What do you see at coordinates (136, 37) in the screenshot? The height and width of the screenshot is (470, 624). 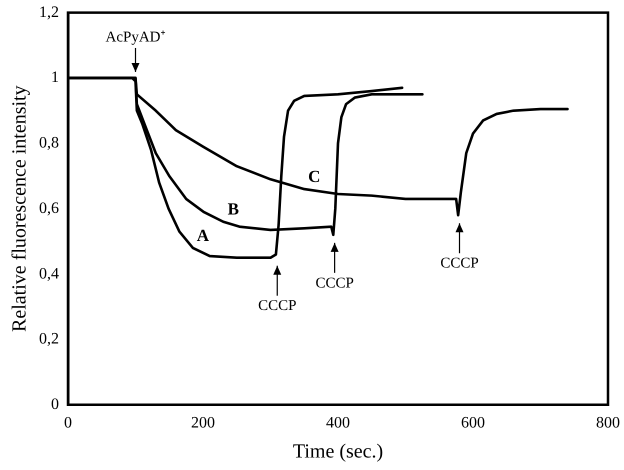 I see `annotation: AcPyAD⁺` at bounding box center [136, 37].